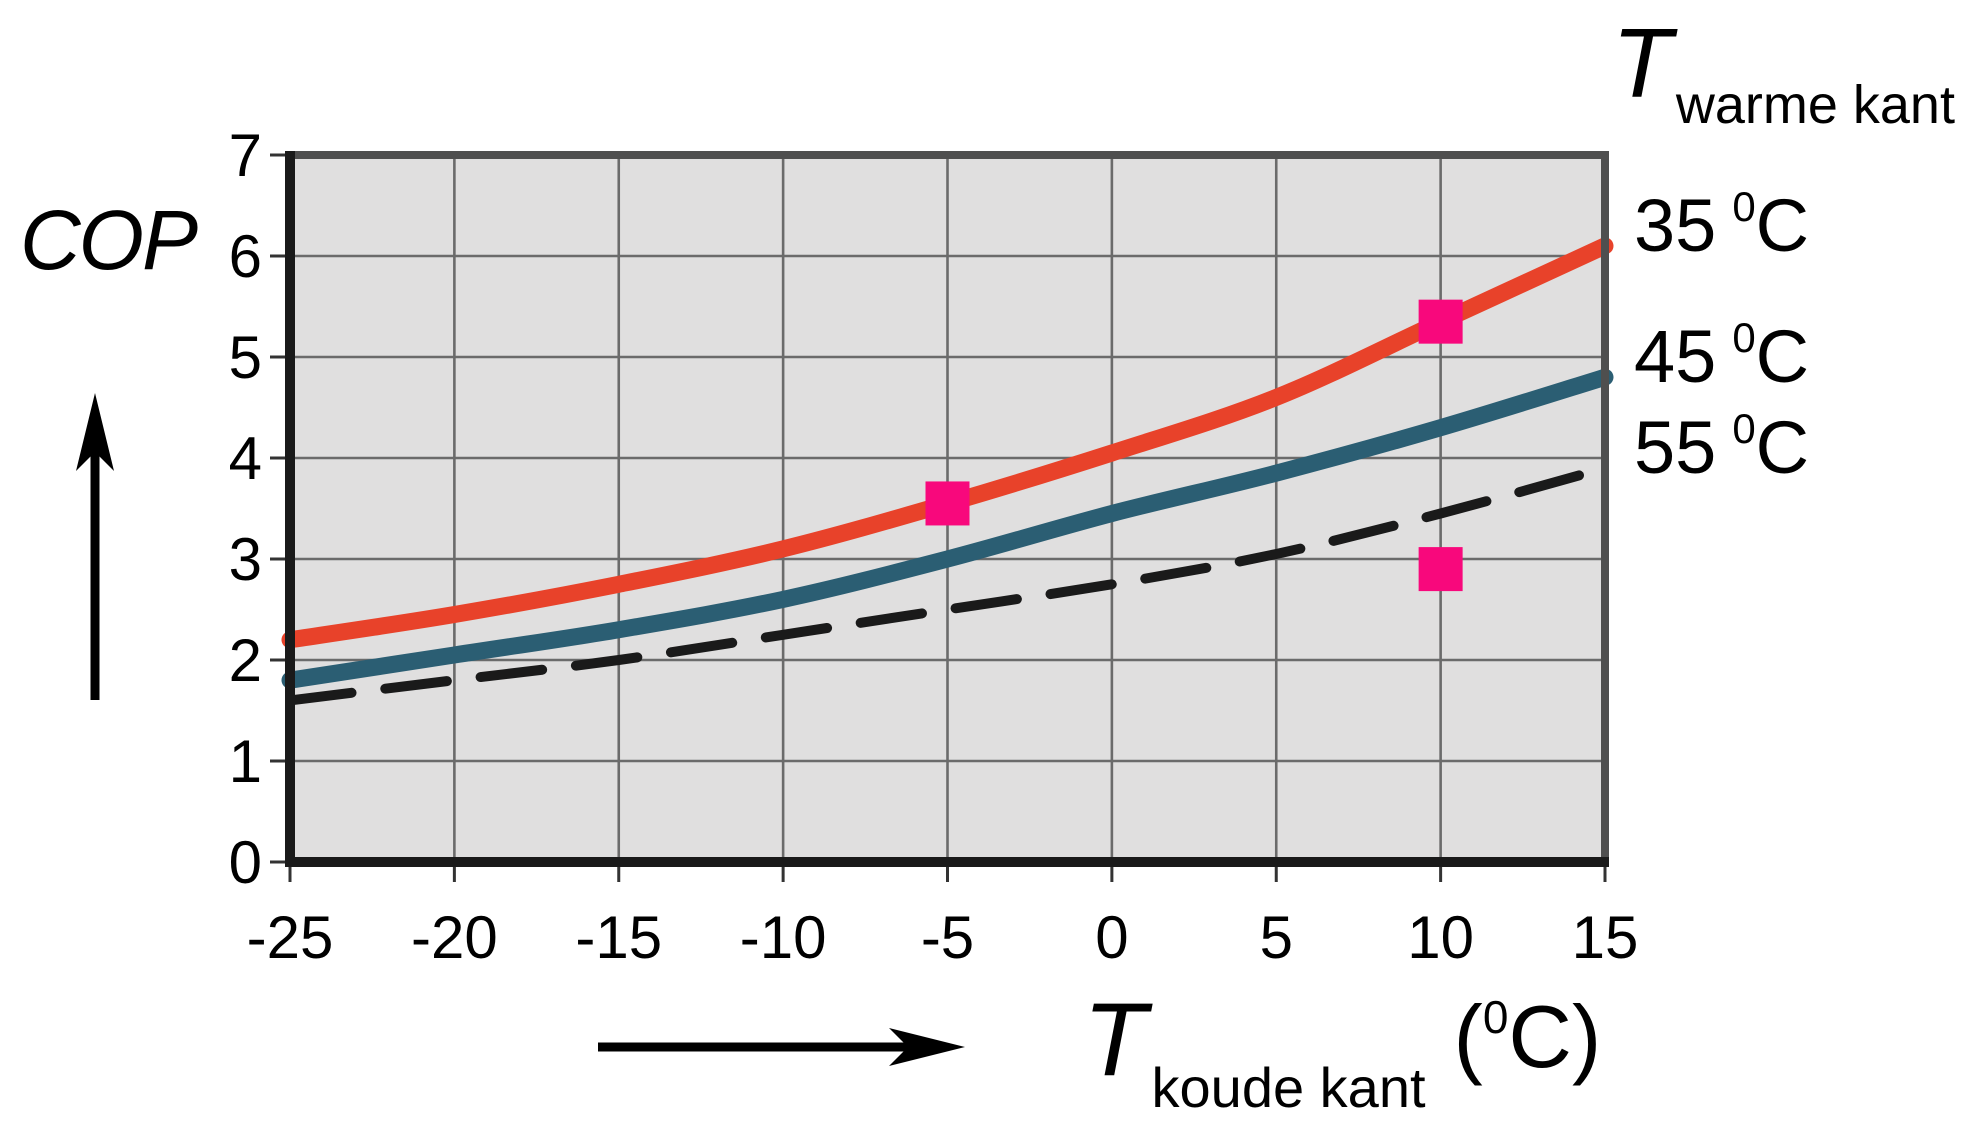 This screenshot has height=1145, width=1986. What do you see at coordinates (927, 1047) in the screenshot?
I see `x-arrow-head` at bounding box center [927, 1047].